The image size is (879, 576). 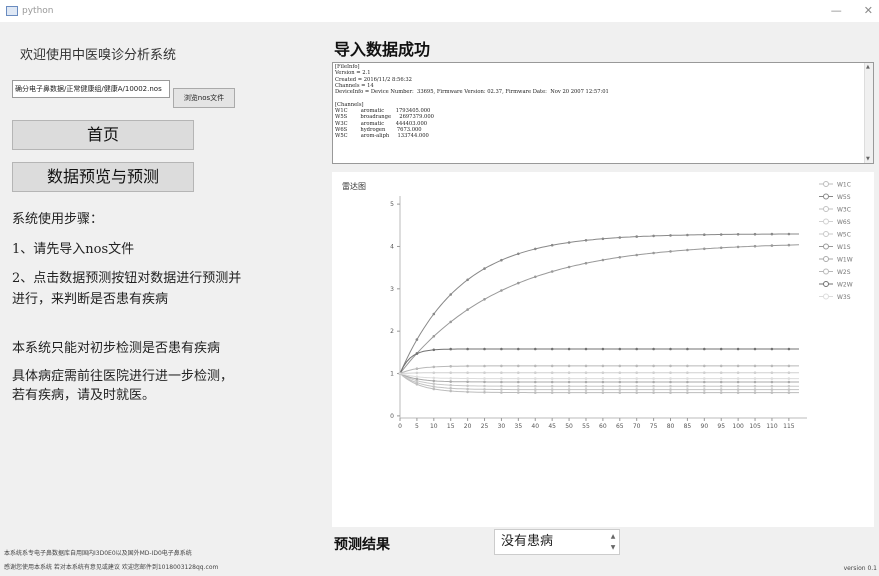 I want to click on browse-nos-button: 浏览nos文件, so click(x=204, y=98).